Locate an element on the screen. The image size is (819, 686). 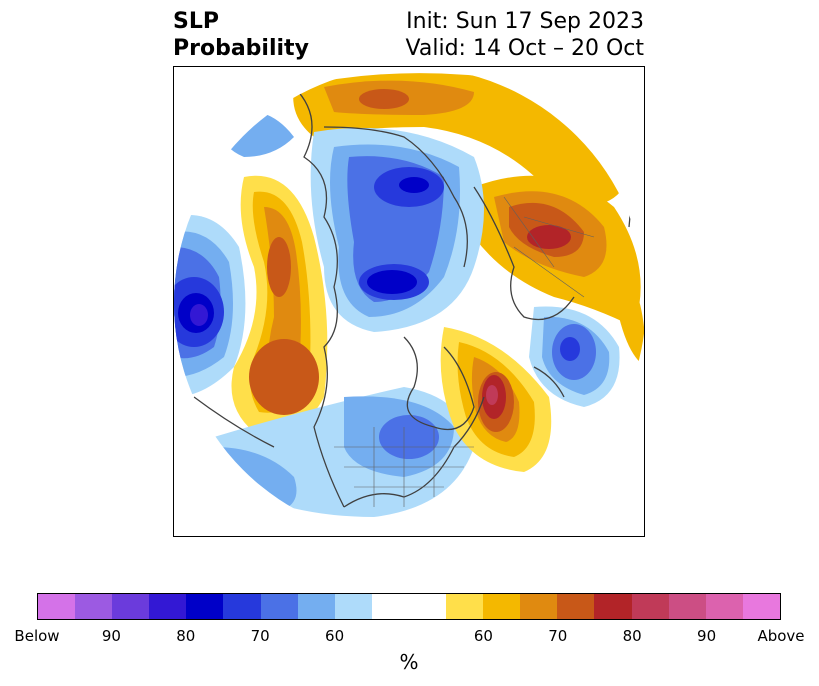
anomaly-atlantic-above is located at coordinates (496, 399).